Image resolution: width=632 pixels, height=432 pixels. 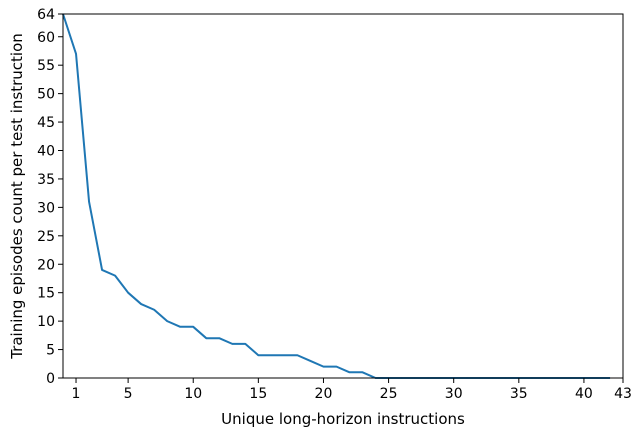 What do you see at coordinates (519, 394) in the screenshot?
I see `x-tick-label: 35` at bounding box center [519, 394].